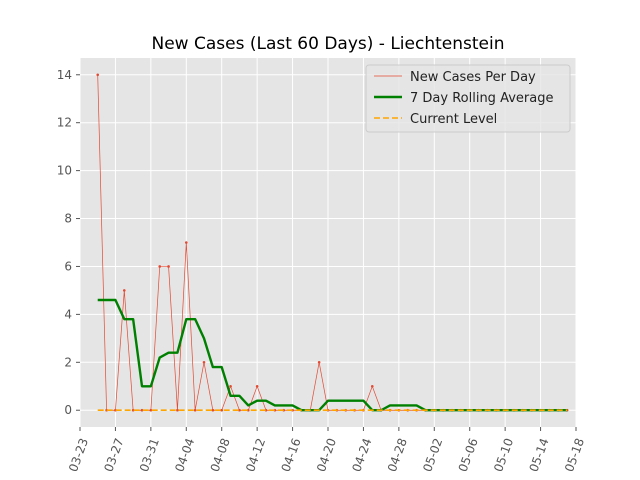 Image resolution: width=640 pixels, height=480 pixels. What do you see at coordinates (68, 219) in the screenshot?
I see `y-tick-label: 8` at bounding box center [68, 219].